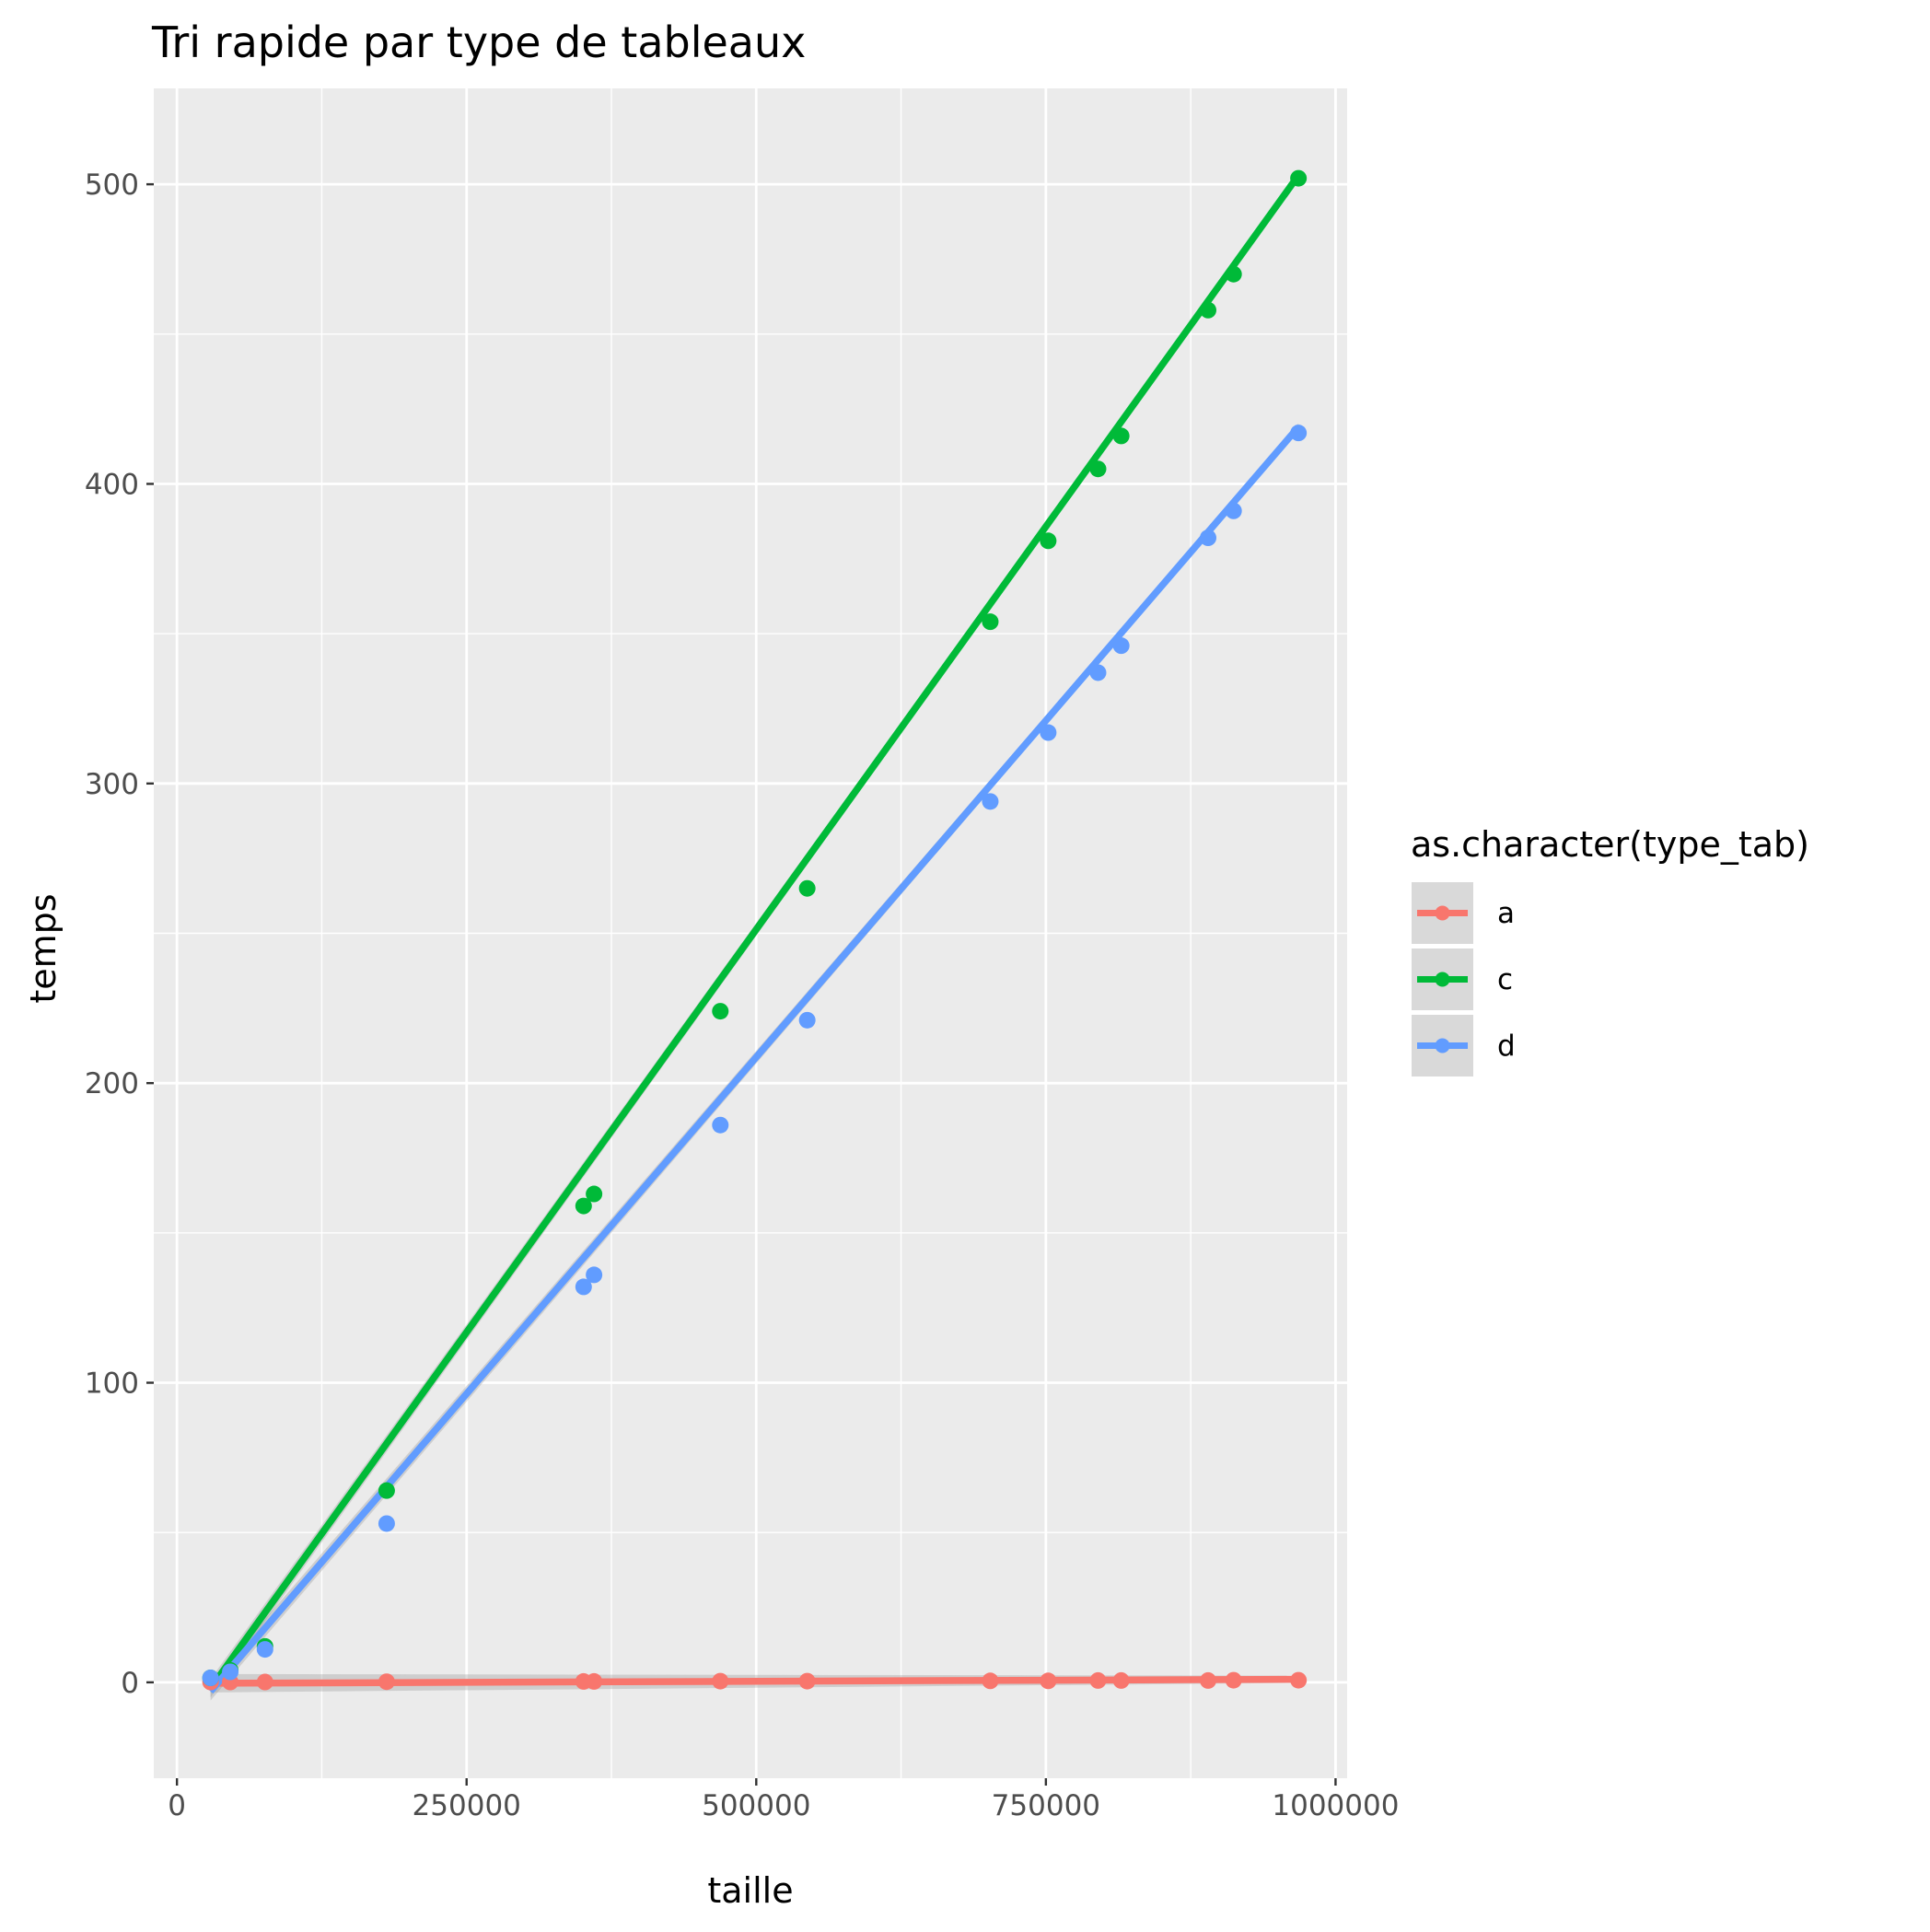 The height and width of the screenshot is (1932, 1930). What do you see at coordinates (1610, 844) in the screenshot?
I see `legend-title: as.character(type_tab)` at bounding box center [1610, 844].